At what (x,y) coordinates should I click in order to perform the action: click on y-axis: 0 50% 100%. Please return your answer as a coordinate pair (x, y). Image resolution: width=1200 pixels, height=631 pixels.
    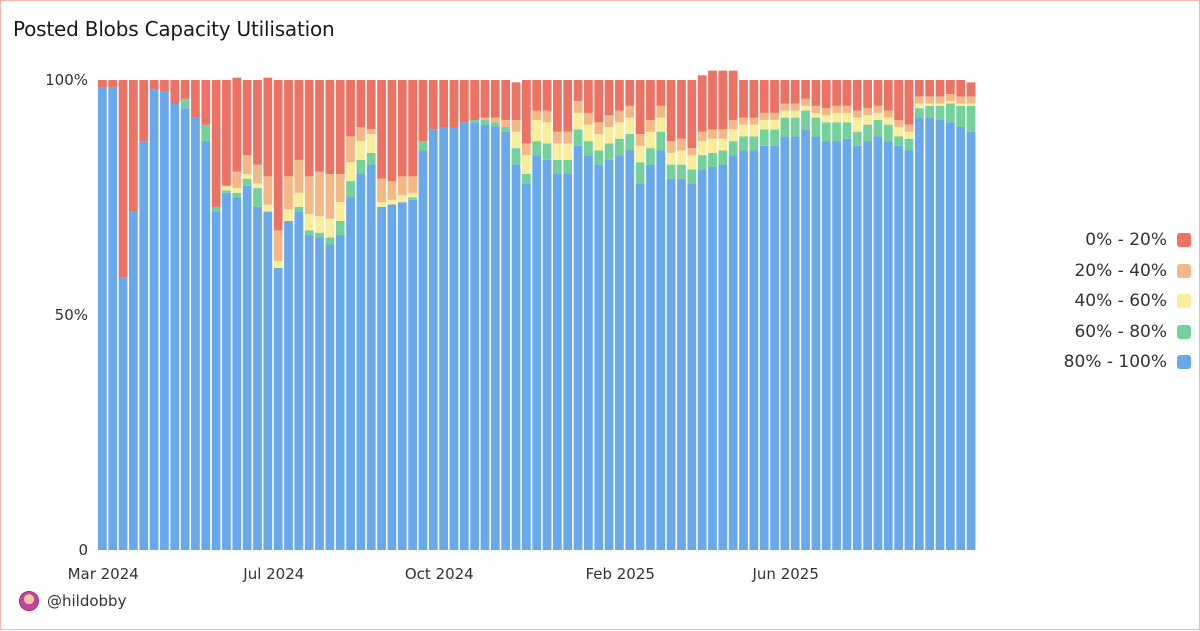
    Looking at the image, I should click on (66, 315).